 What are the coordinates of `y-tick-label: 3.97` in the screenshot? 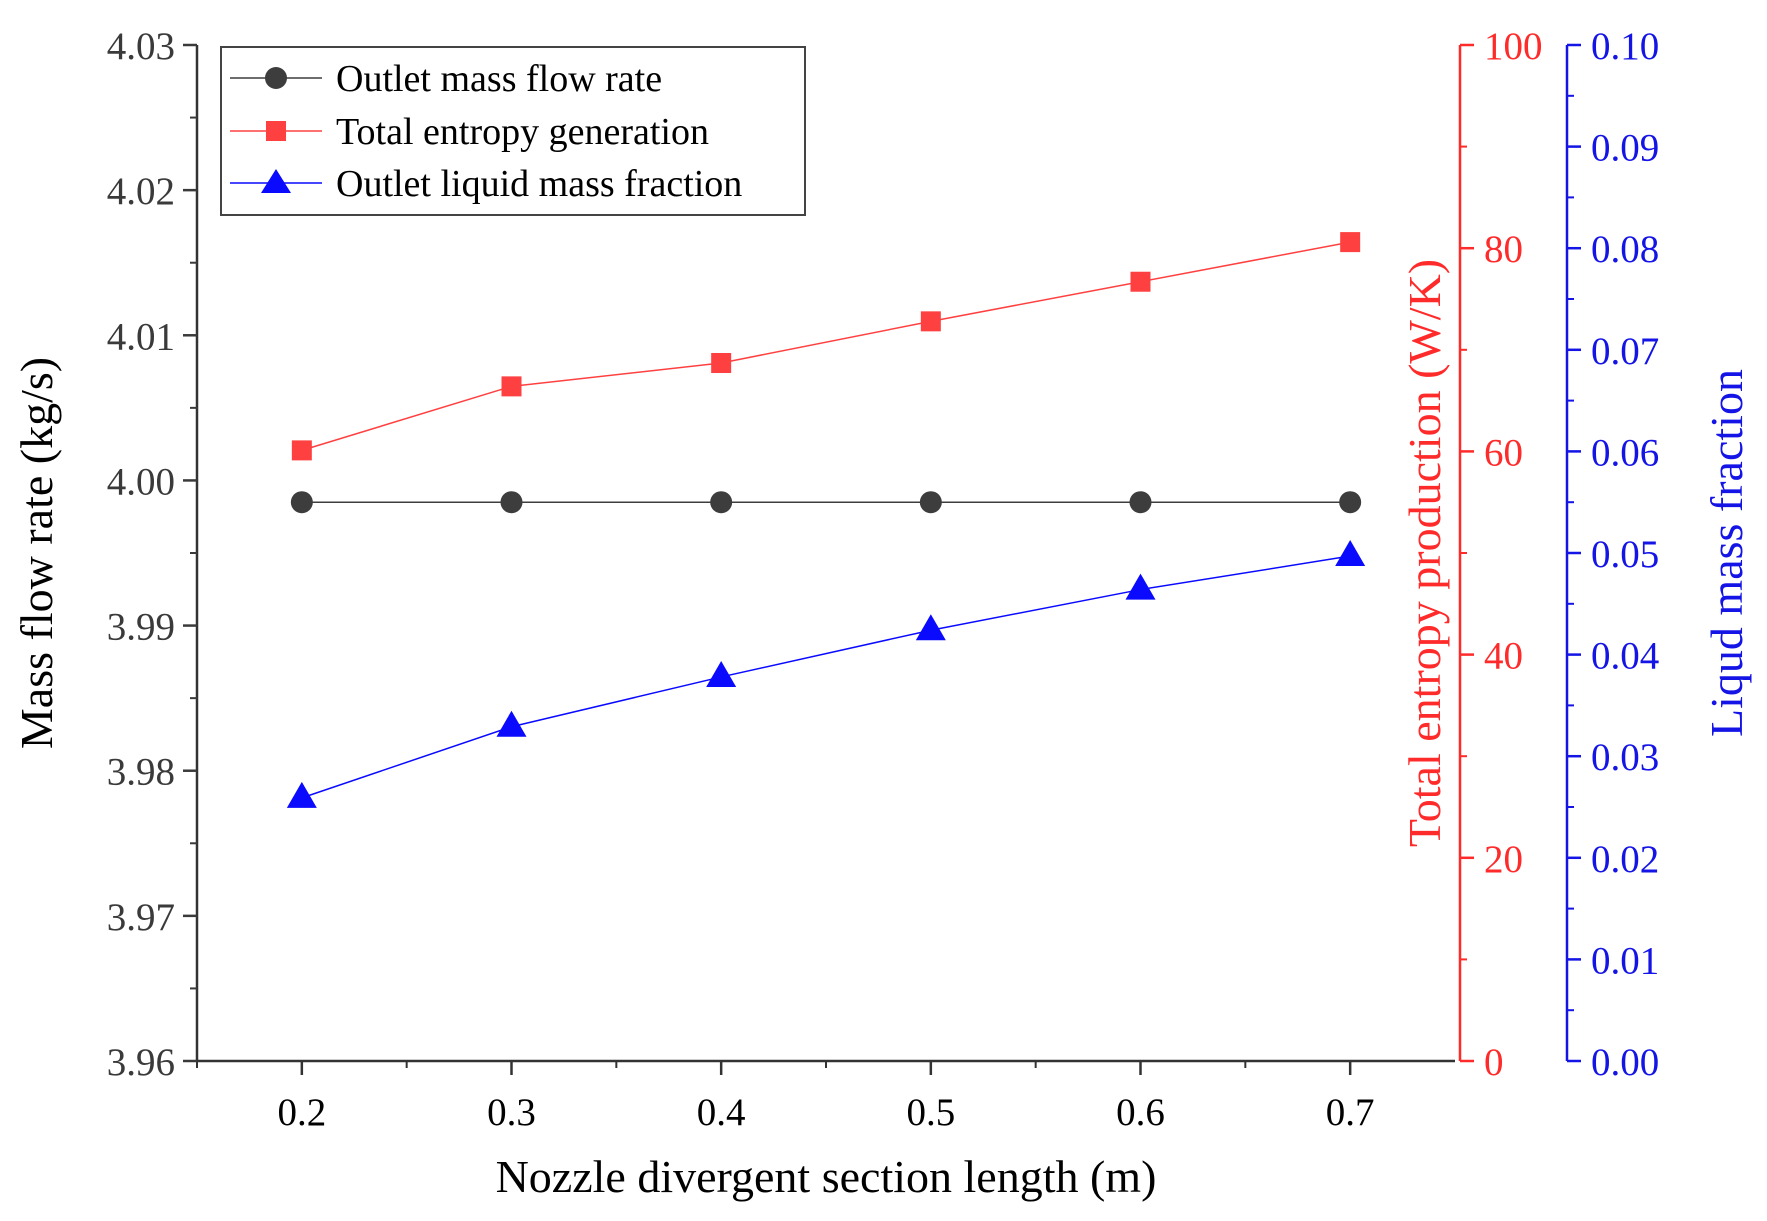 It's located at (141, 917).